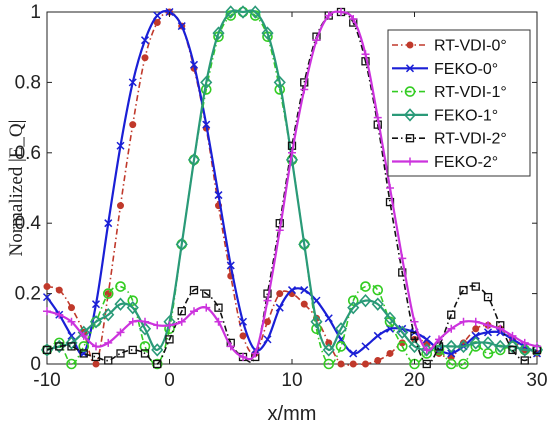 Image resolution: width=550 pixels, height=433 pixels. I want to click on legend-label: FEKO-2°, so click(466, 162).